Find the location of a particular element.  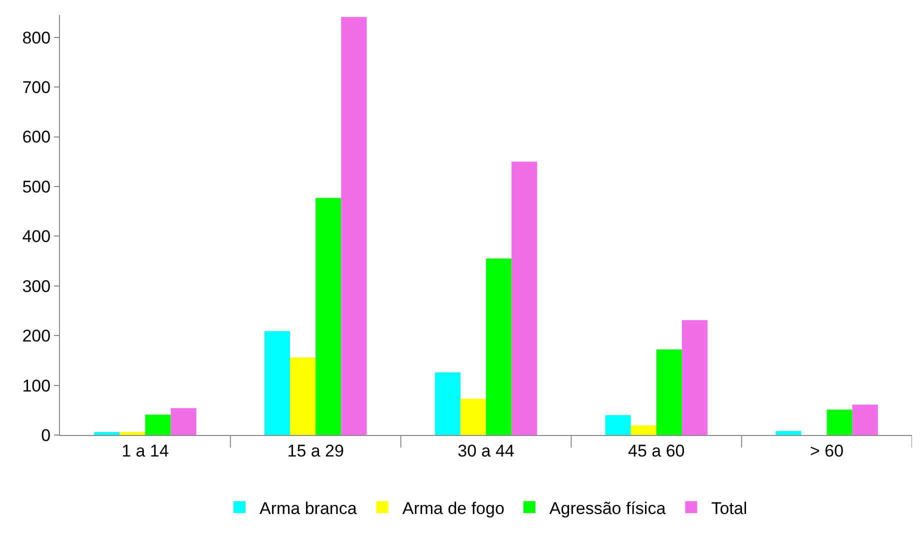

y-tick-label: 400 is located at coordinates (36, 236).